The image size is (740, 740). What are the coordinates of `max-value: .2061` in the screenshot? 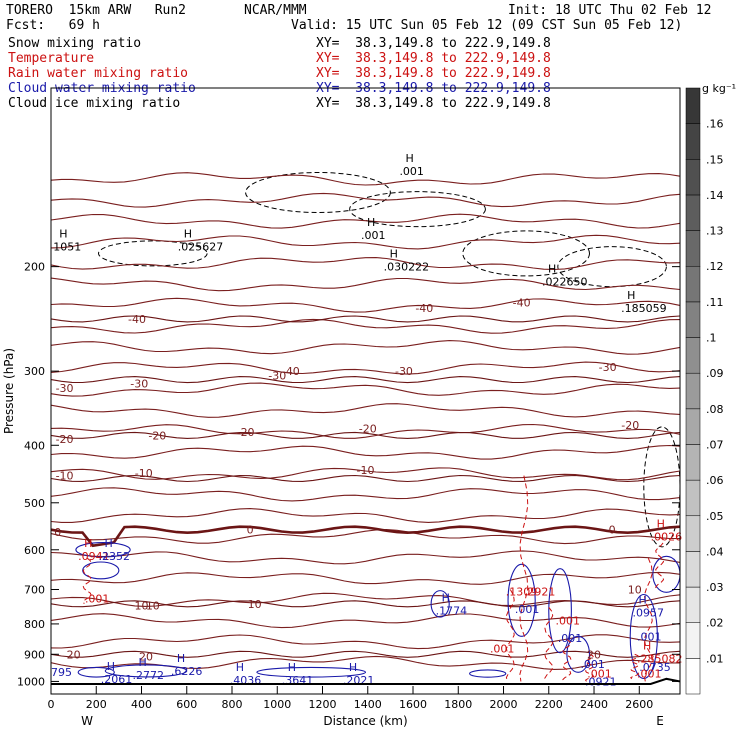 It's located at (117, 679).